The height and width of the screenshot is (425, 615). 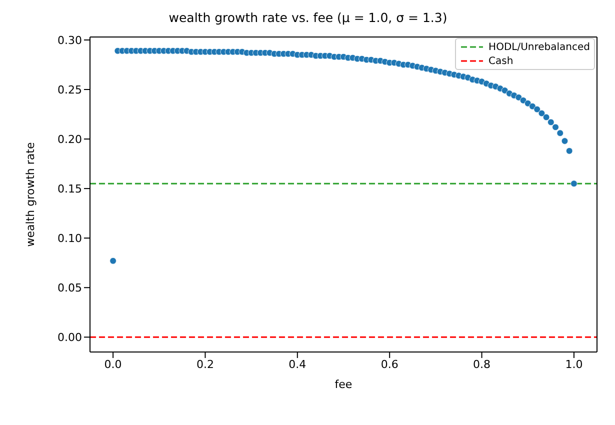 I want to click on x-tick-label: 0.8, so click(x=482, y=364).